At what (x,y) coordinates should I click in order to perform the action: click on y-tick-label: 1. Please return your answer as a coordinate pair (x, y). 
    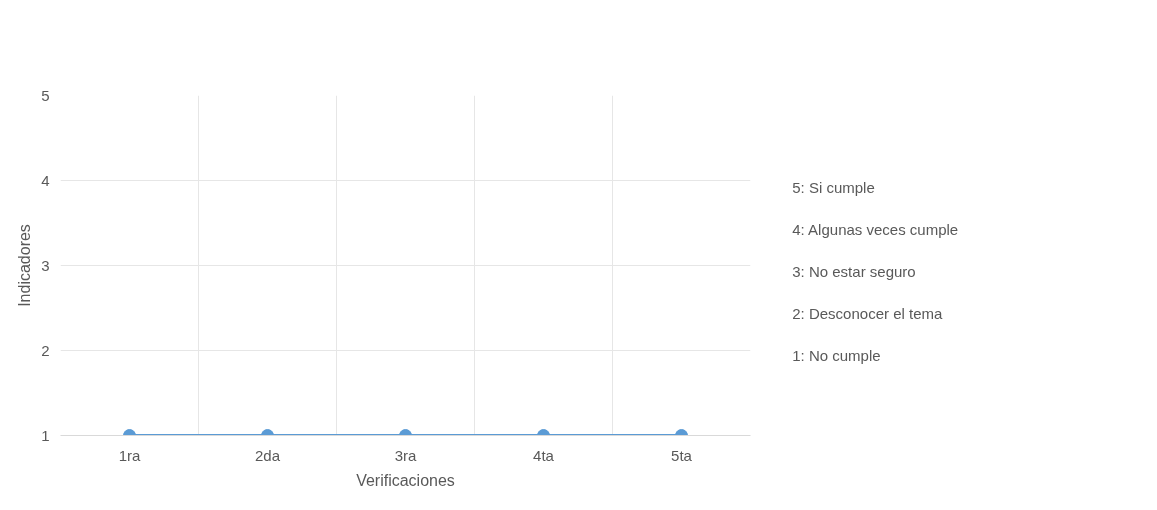
    Looking at the image, I should click on (45, 435).